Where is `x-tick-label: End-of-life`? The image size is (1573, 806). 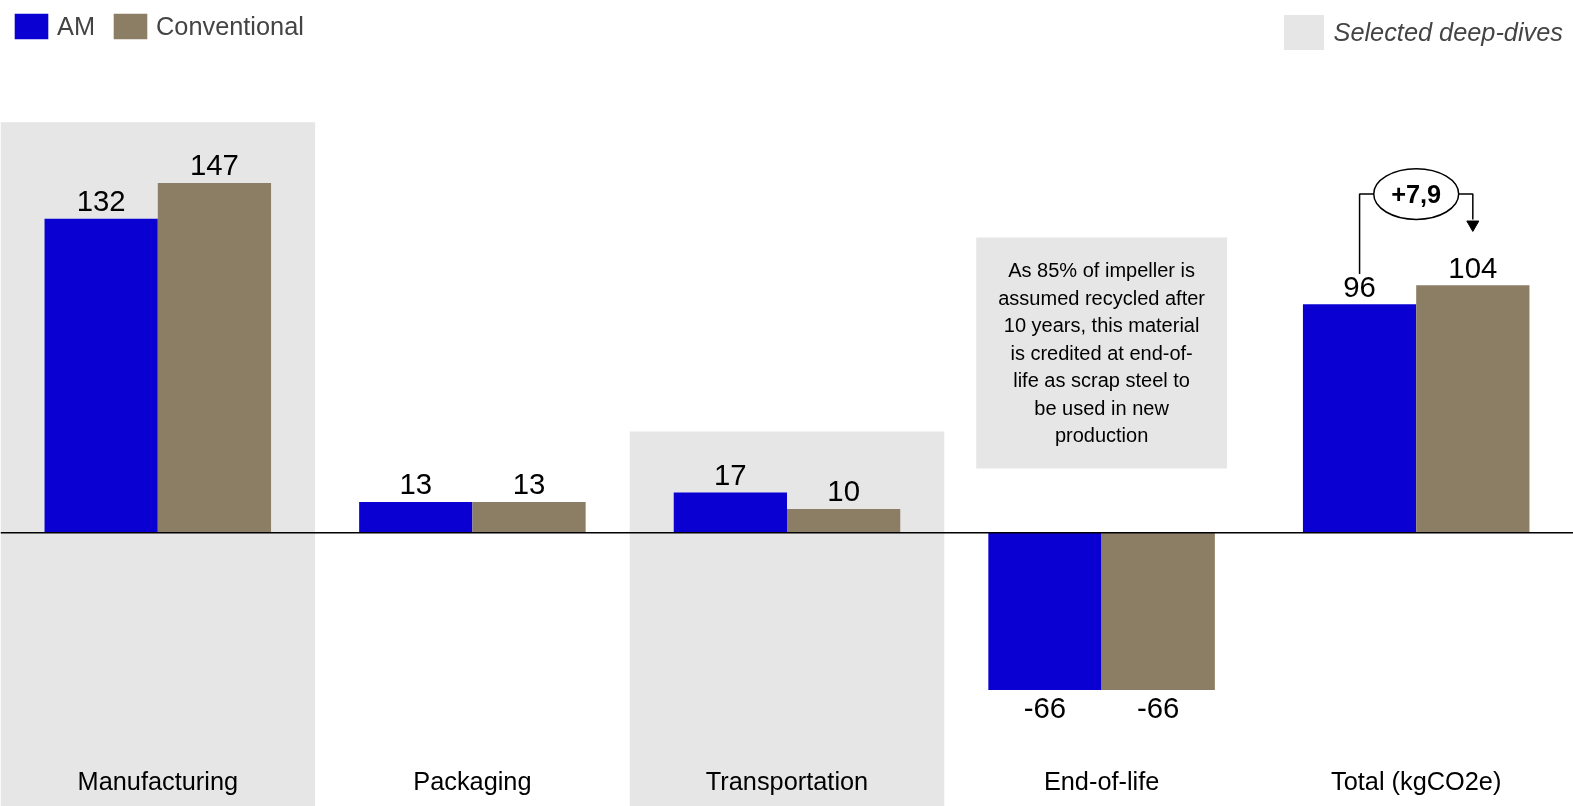
x-tick-label: End-of-life is located at coordinates (1101, 781).